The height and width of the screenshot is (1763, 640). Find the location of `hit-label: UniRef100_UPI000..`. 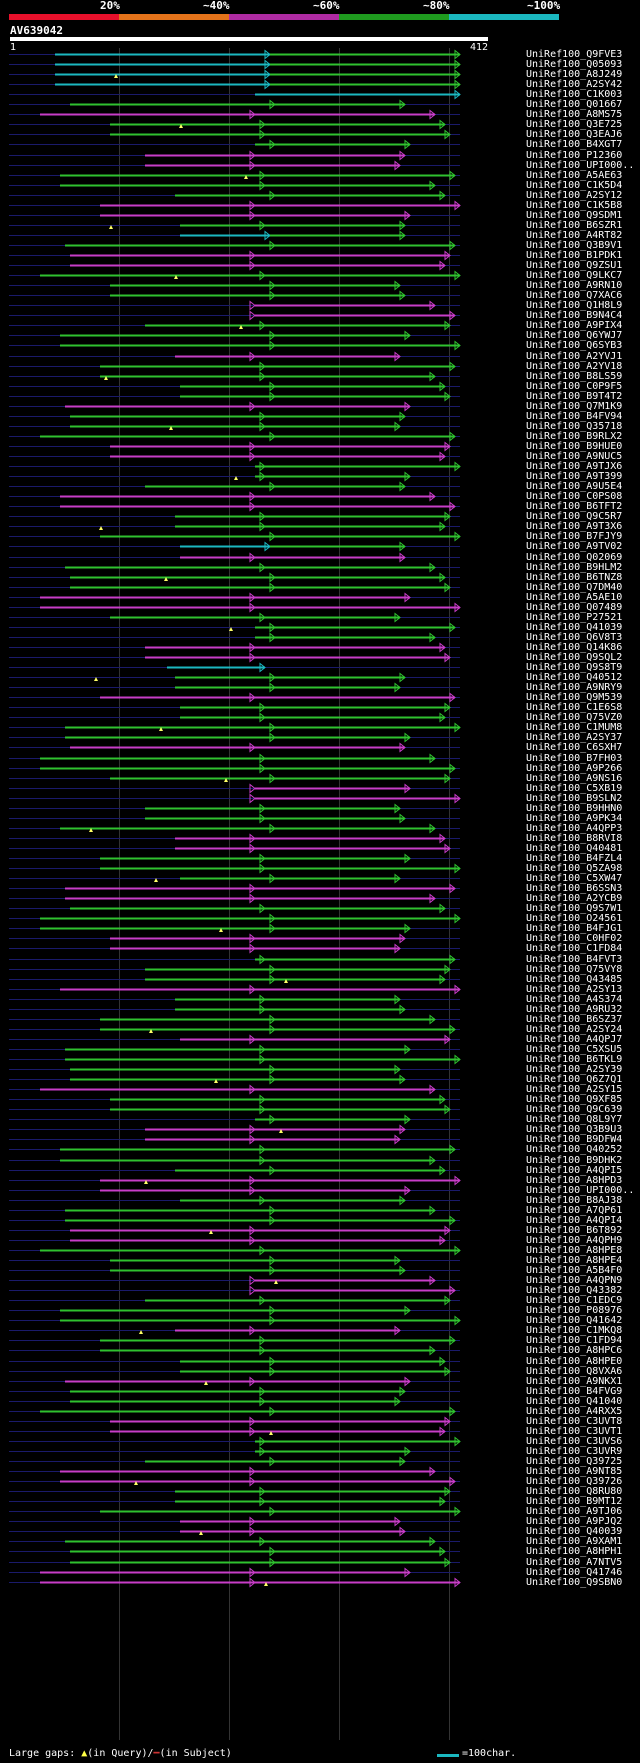

hit-label: UniRef100_UPI000.. is located at coordinates (580, 1190).